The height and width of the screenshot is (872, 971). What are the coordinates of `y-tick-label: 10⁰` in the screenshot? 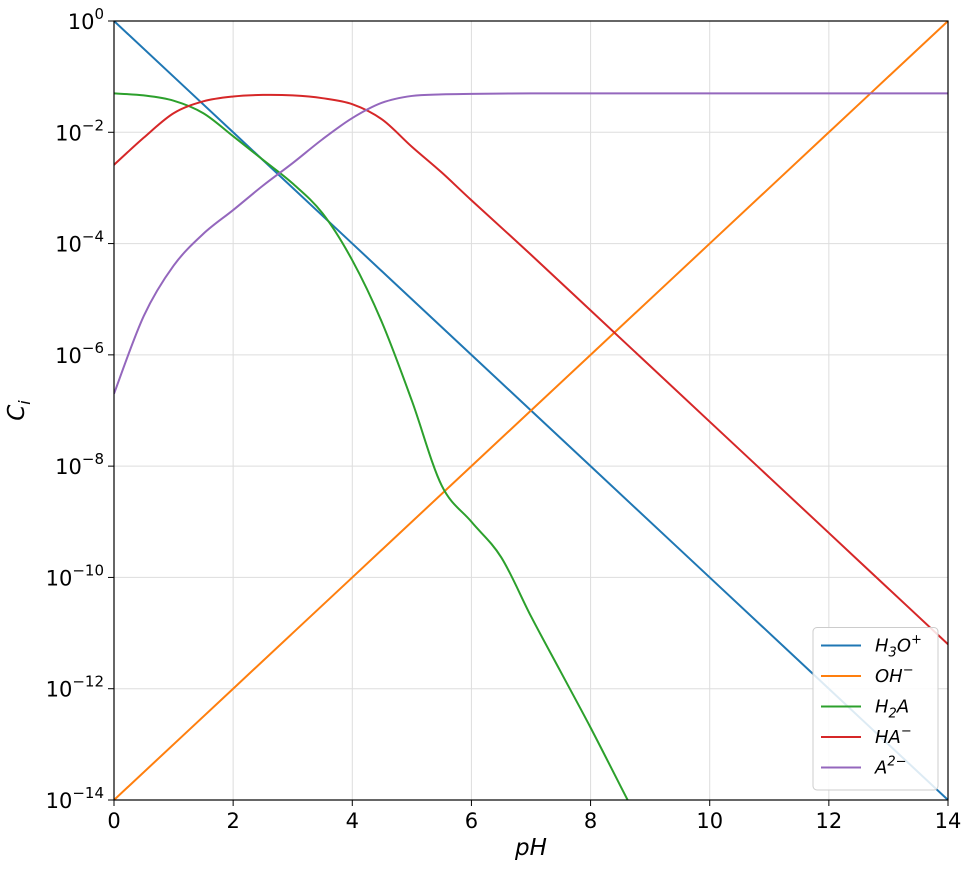 It's located at (86, 19).